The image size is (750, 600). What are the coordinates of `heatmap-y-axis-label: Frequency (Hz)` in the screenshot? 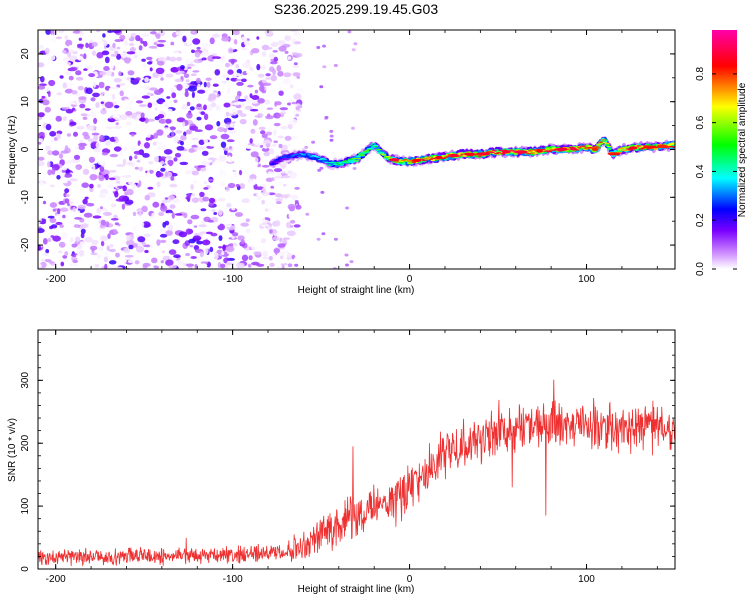 It's located at (12, 150).